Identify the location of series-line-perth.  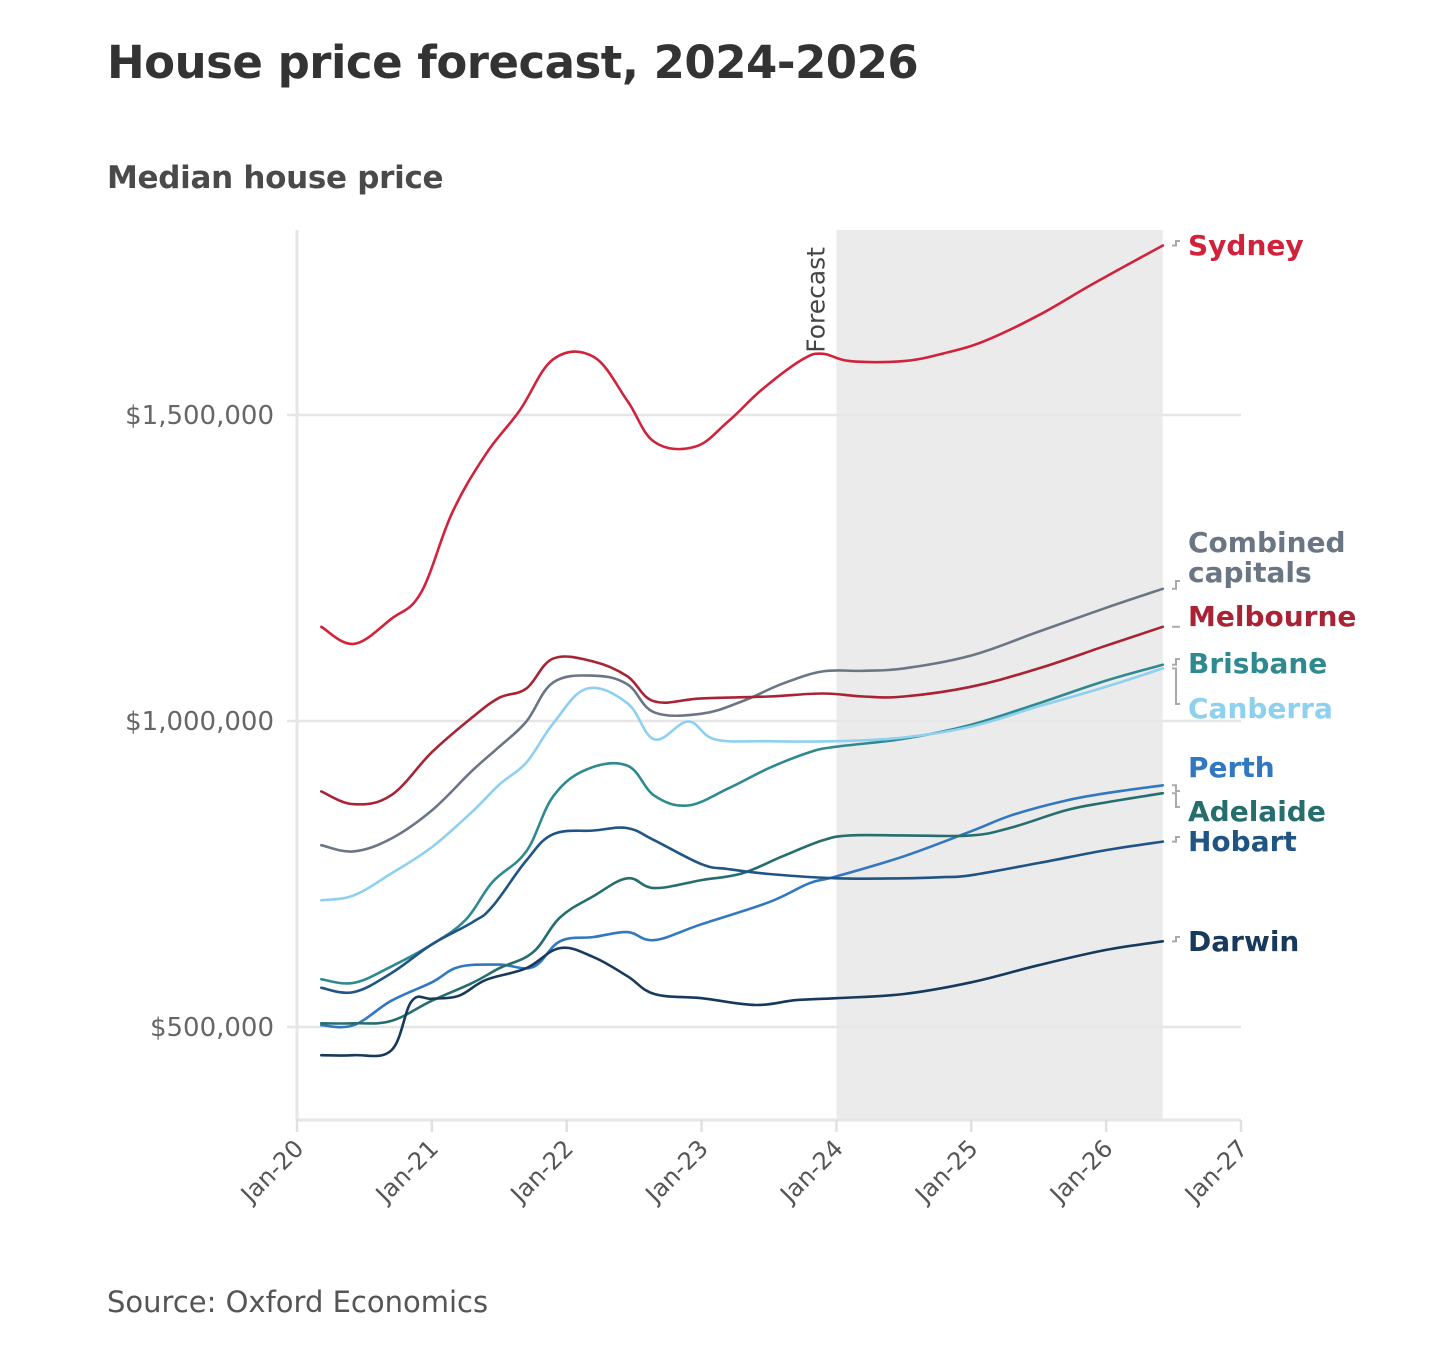
(742, 906).